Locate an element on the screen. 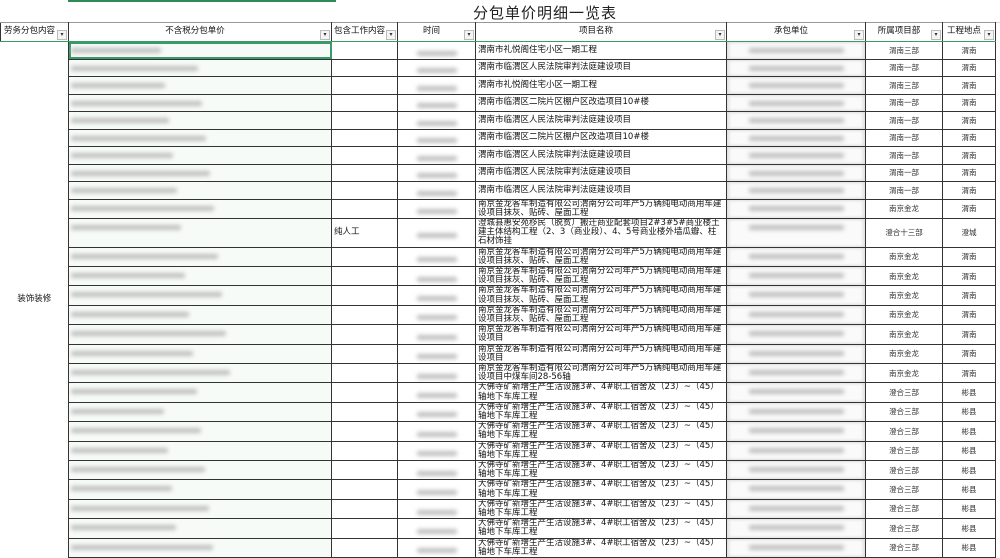  header-work-scope: 包含工作内容 ▾ is located at coordinates (364, 32).